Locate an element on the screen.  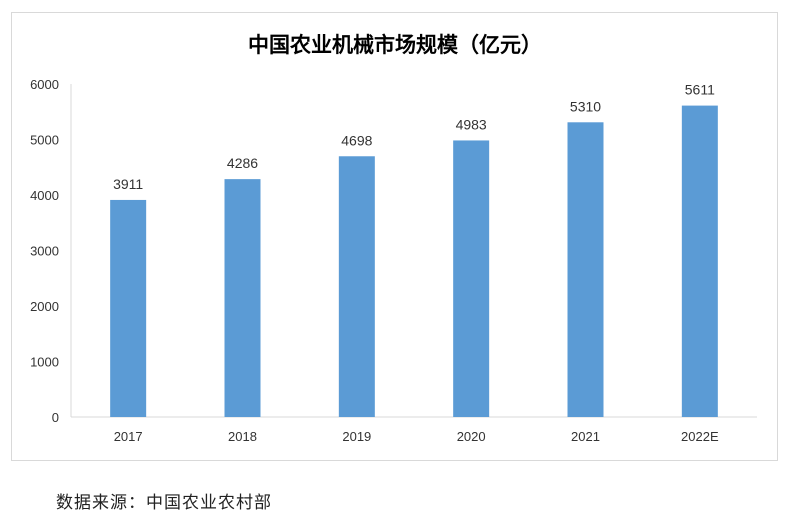
y-tick-label: 3000 is located at coordinates (44, 251).